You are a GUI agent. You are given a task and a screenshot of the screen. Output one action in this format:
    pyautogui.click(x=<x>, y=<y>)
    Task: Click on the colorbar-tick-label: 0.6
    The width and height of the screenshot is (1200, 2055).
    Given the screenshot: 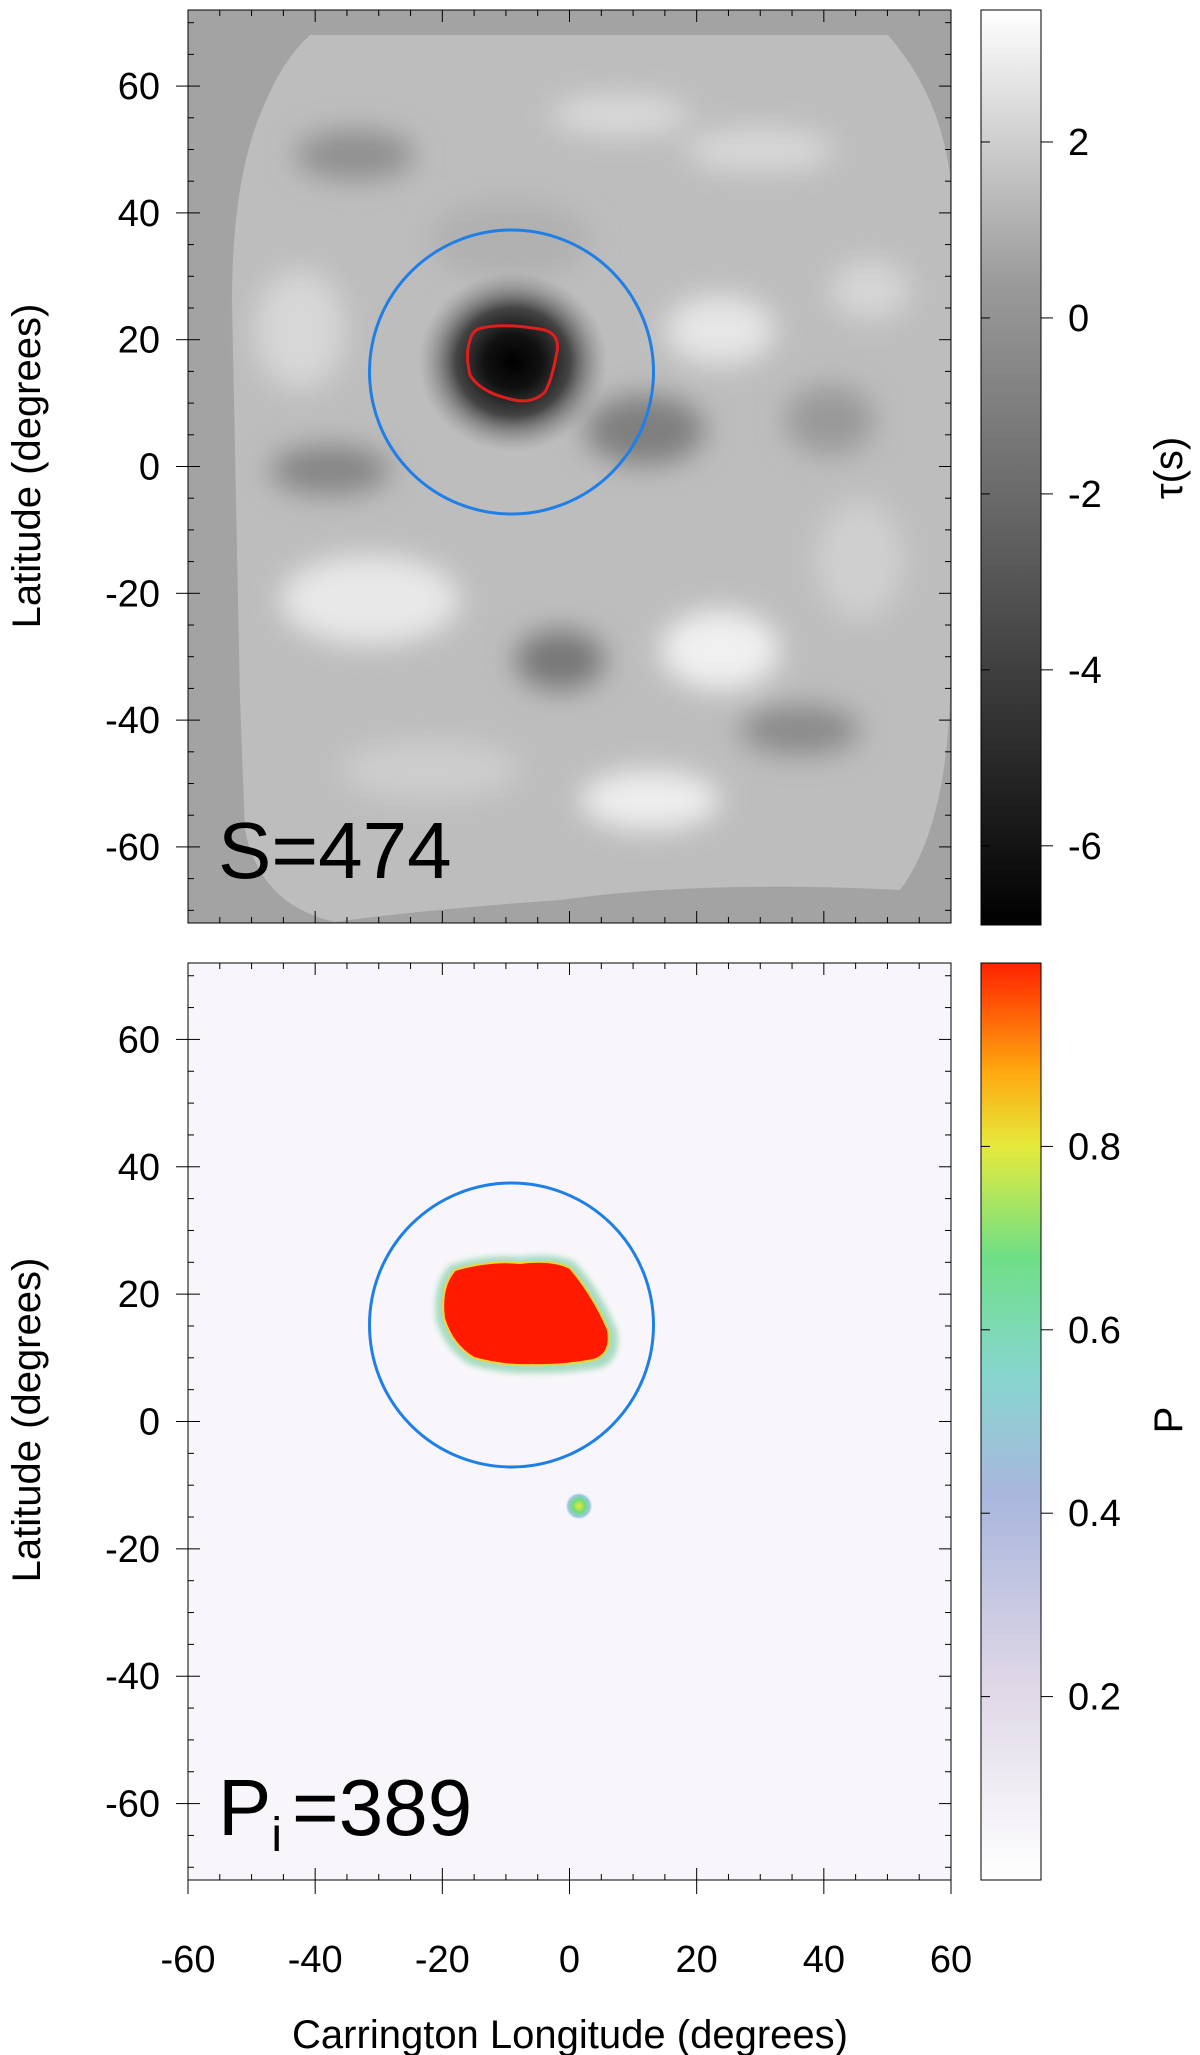 What is the action you would take?
    pyautogui.click(x=1094, y=1331)
    